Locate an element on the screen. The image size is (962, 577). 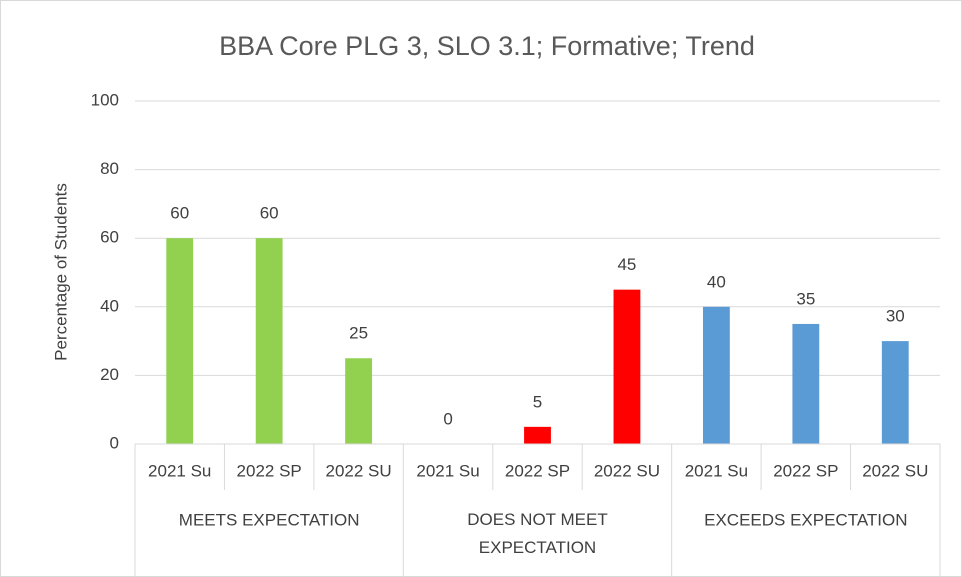
y-tick-label: 100 is located at coordinates (105, 99).